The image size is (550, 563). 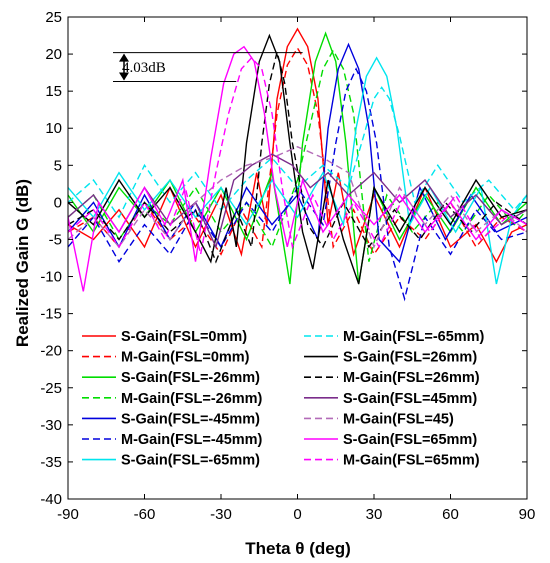 What do you see at coordinates (184, 337) in the screenshot?
I see `legend-label: S-Gain(FSL=0mm)` at bounding box center [184, 337].